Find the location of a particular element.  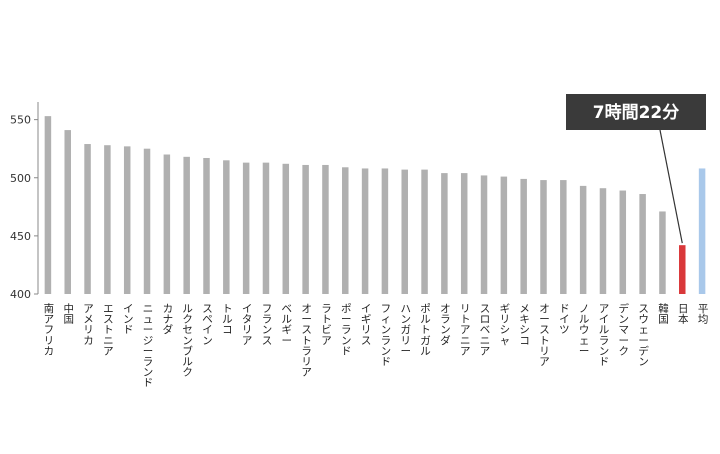

category-label-3: エストニア is located at coordinates (108, 330).